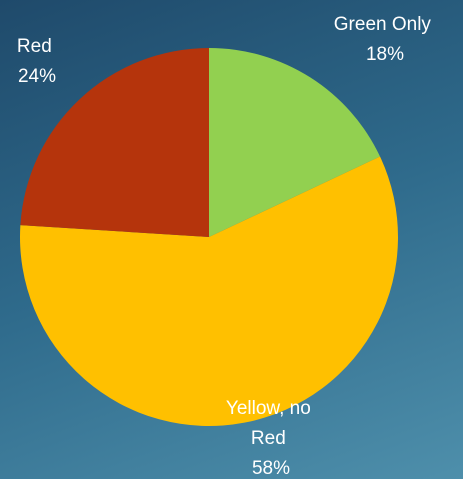  What do you see at coordinates (37, 61) in the screenshot?
I see `slice-label-red: Red 24%` at bounding box center [37, 61].